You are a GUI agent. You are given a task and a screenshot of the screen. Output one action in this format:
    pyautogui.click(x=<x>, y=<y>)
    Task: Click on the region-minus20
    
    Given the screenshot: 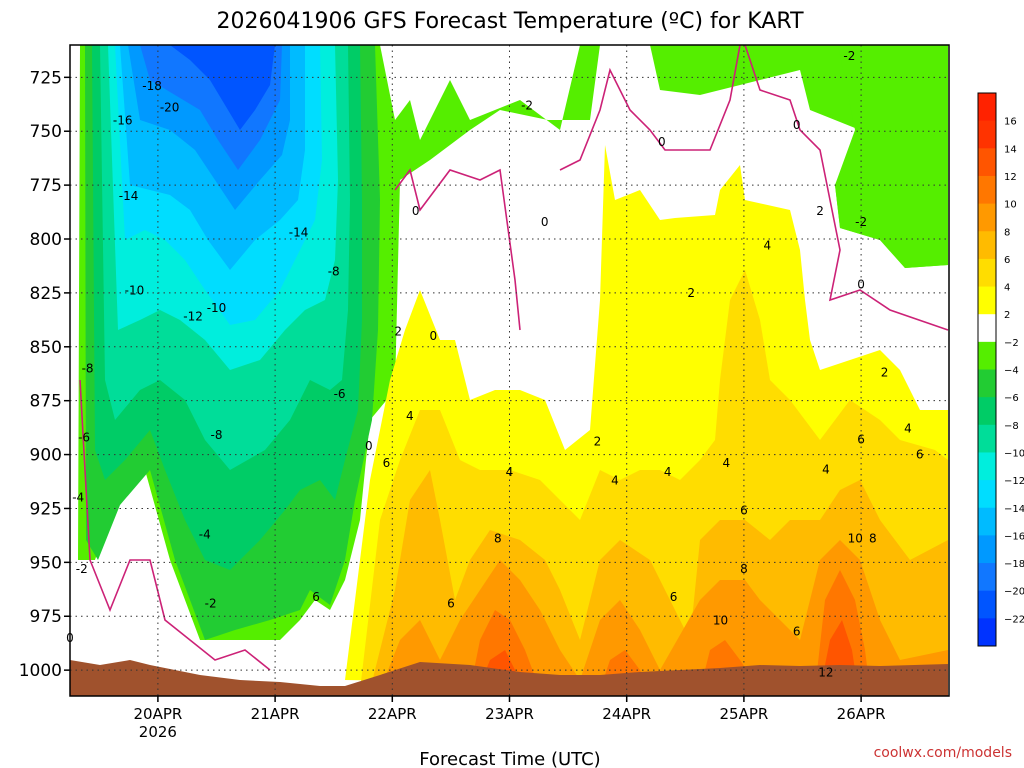 What is the action you would take?
    pyautogui.click(x=222, y=87)
    